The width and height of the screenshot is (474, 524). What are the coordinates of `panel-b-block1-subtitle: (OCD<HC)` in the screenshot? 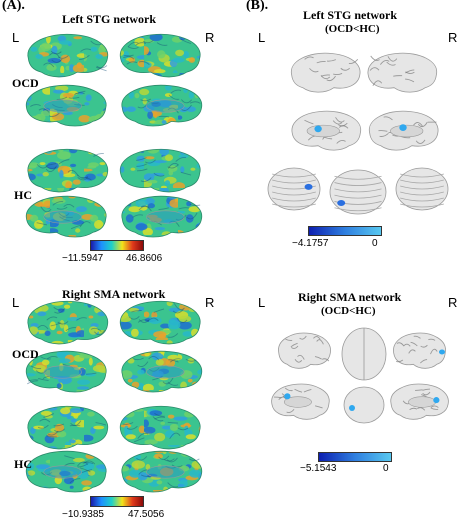 It's located at (352, 29).